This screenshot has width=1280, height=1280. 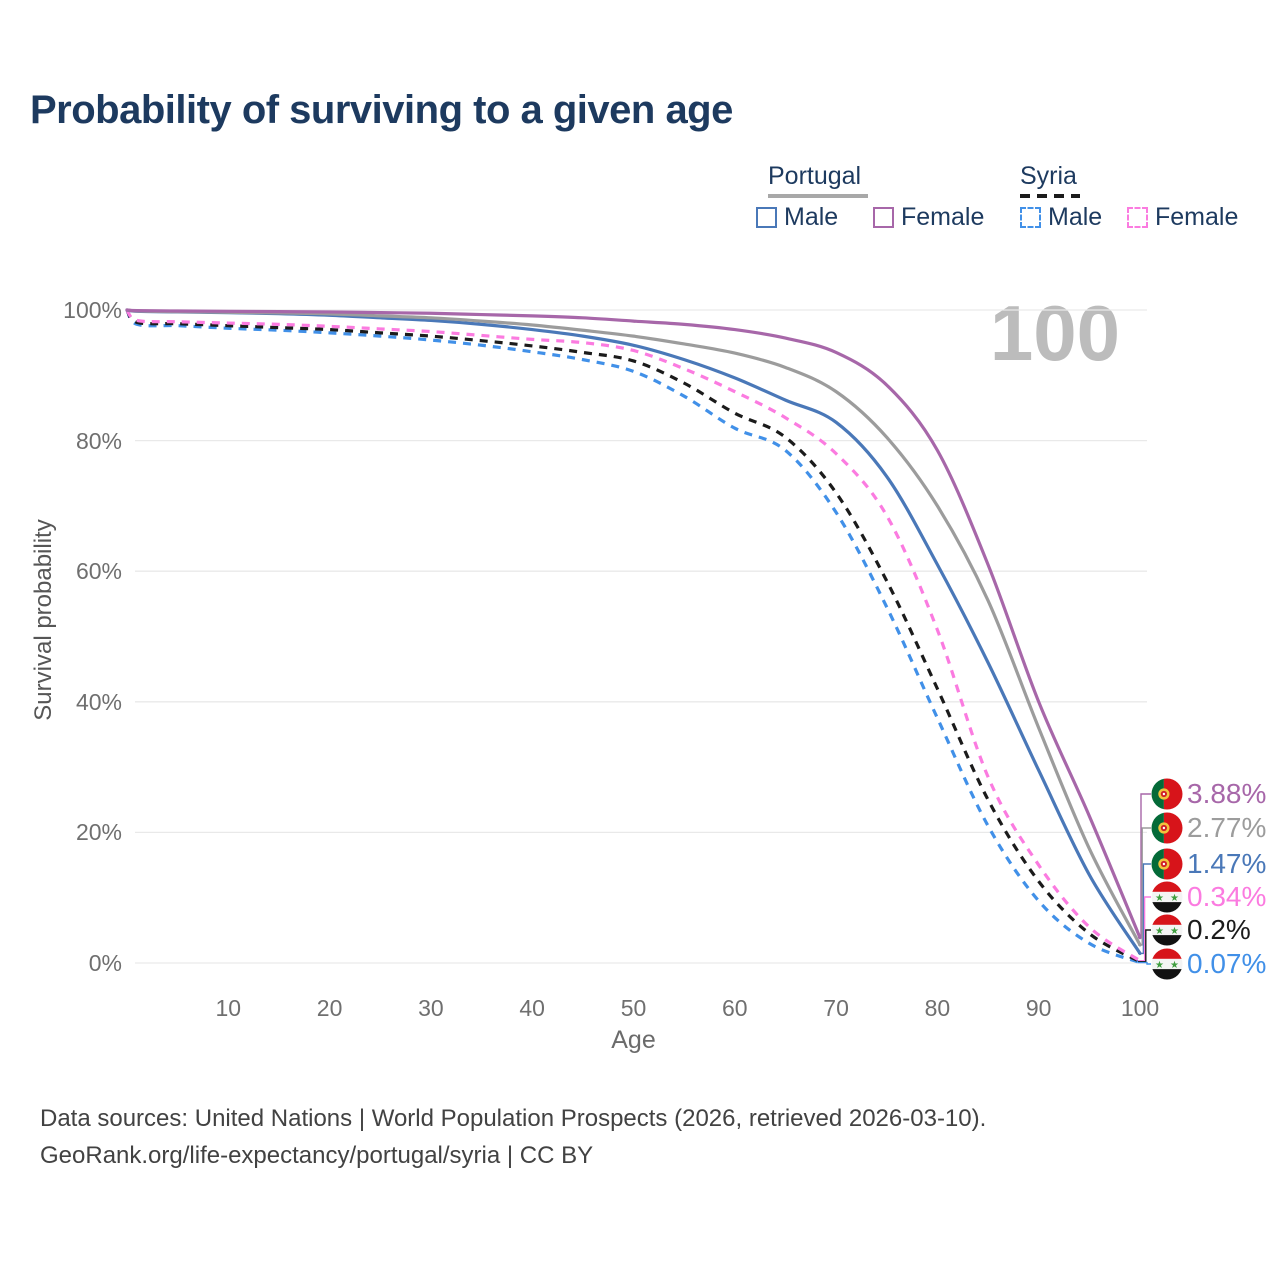 I want to click on end-connector-portugal-male, so click(x=1144, y=909).